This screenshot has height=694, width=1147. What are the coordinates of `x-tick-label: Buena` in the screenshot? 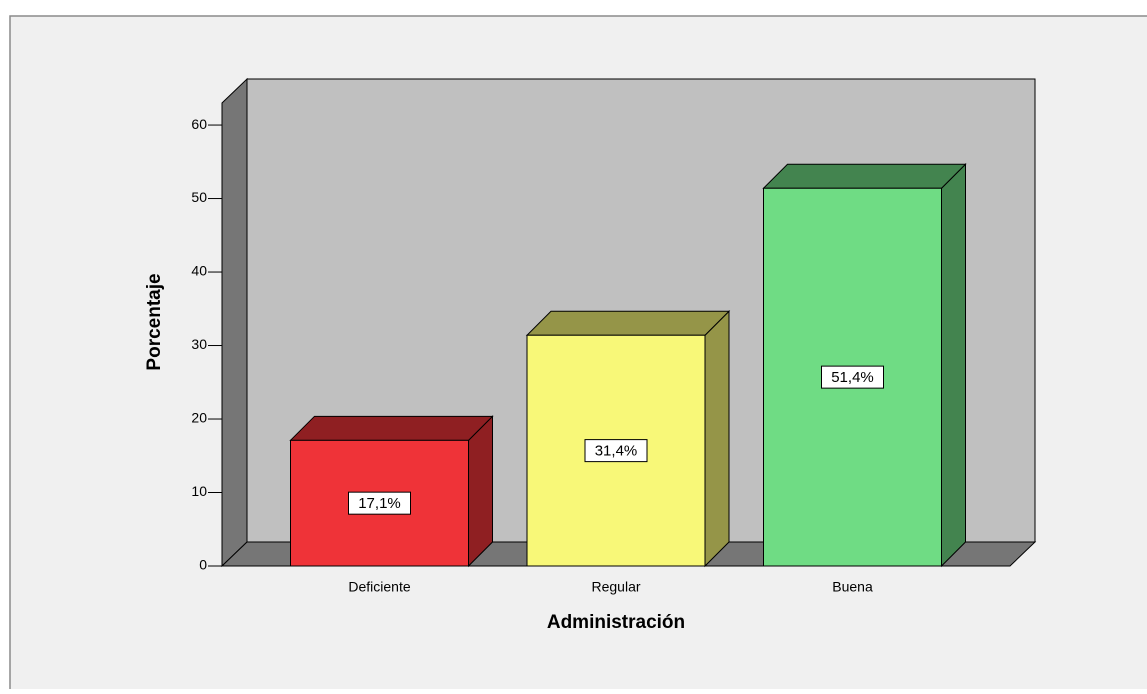 It's located at (852, 587).